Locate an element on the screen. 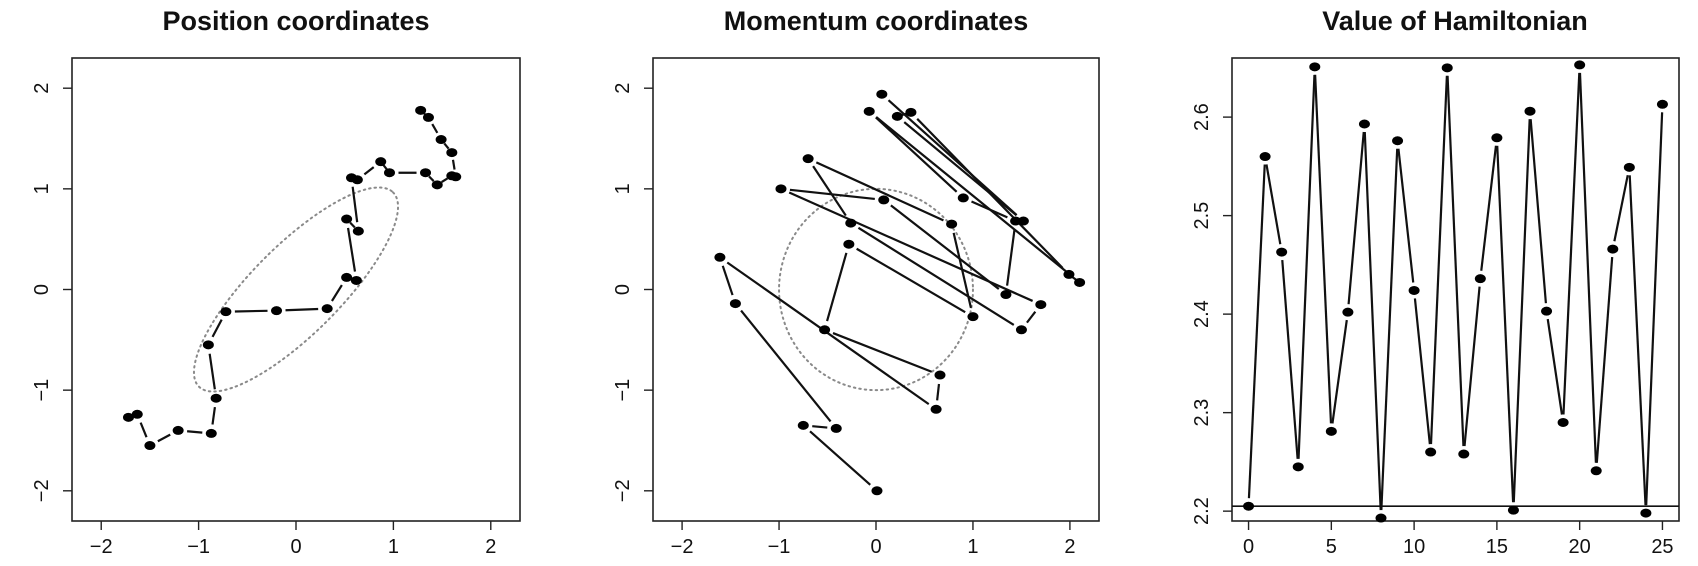  momentum-ytick-label: 0 is located at coordinates (623, 289).